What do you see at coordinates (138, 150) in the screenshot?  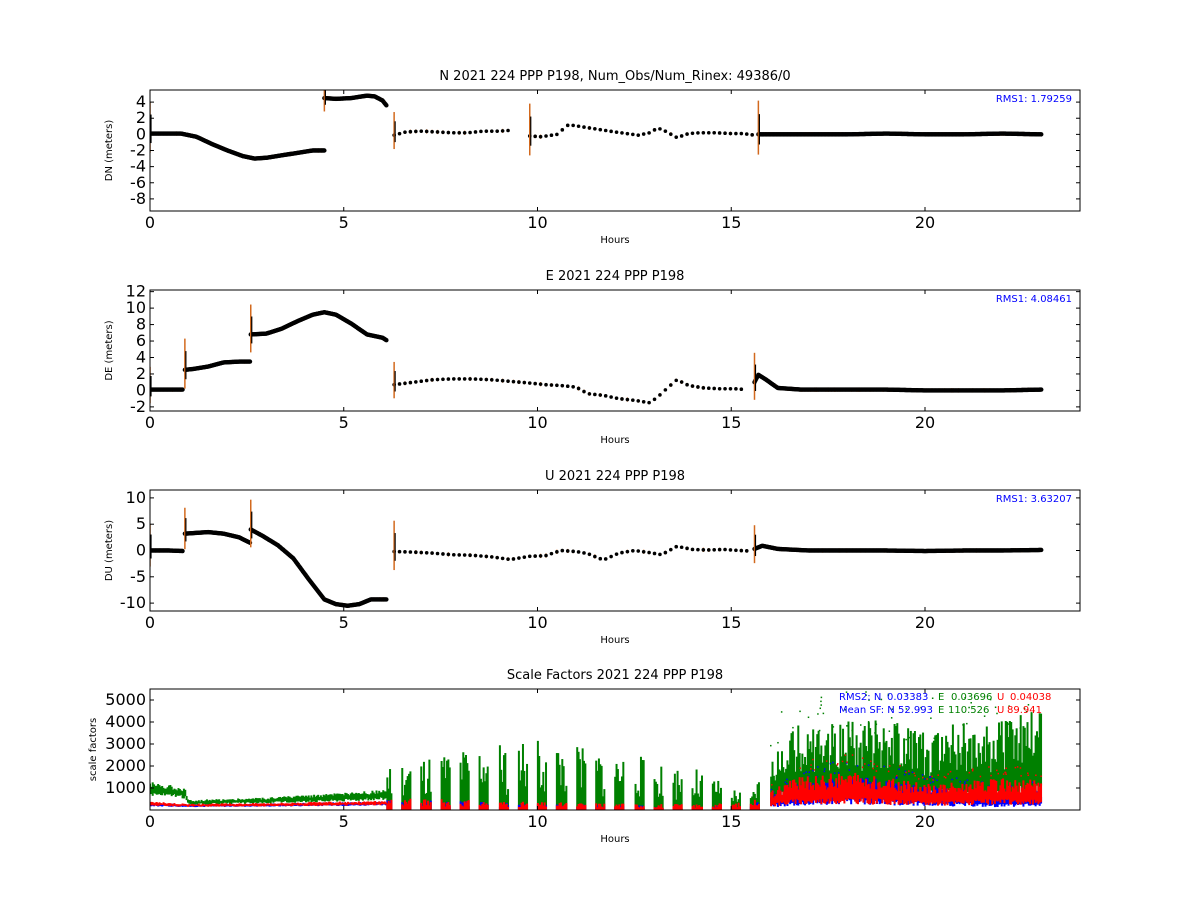 I see `y-tick-label: -2` at bounding box center [138, 150].